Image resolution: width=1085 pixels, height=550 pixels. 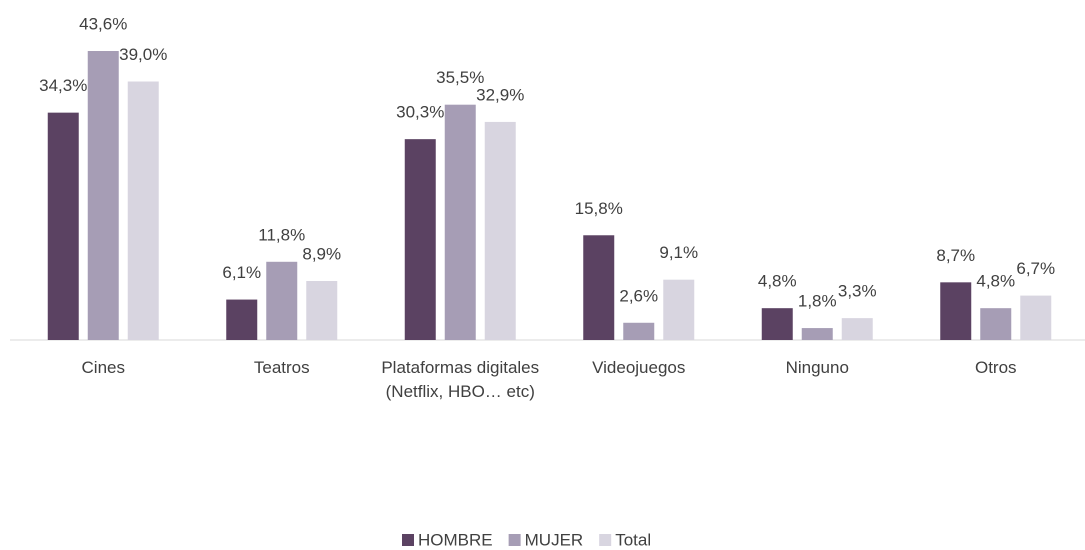 I want to click on data-label: 6,7%, so click(x=1035, y=268).